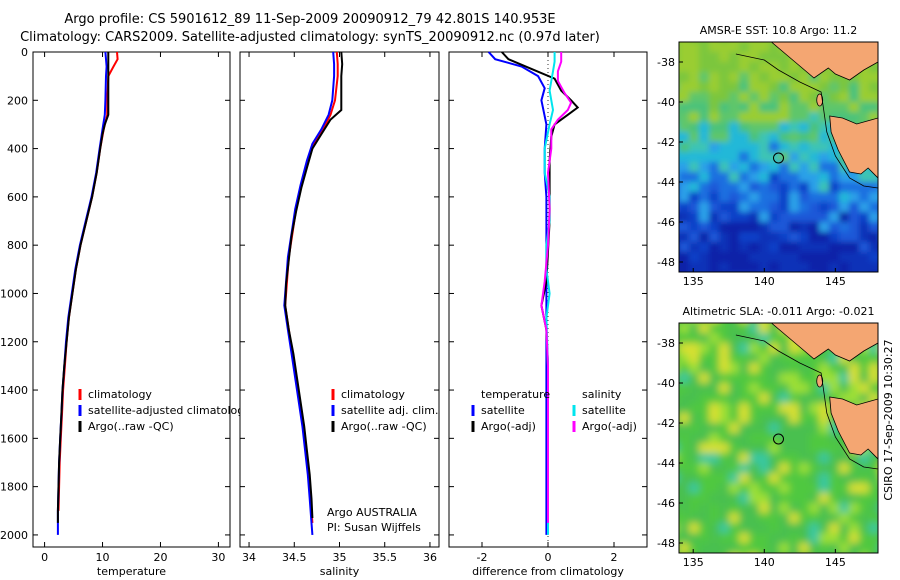  Describe the element at coordinates (17, 100) in the screenshot. I see `y-tick-label: 200` at that location.